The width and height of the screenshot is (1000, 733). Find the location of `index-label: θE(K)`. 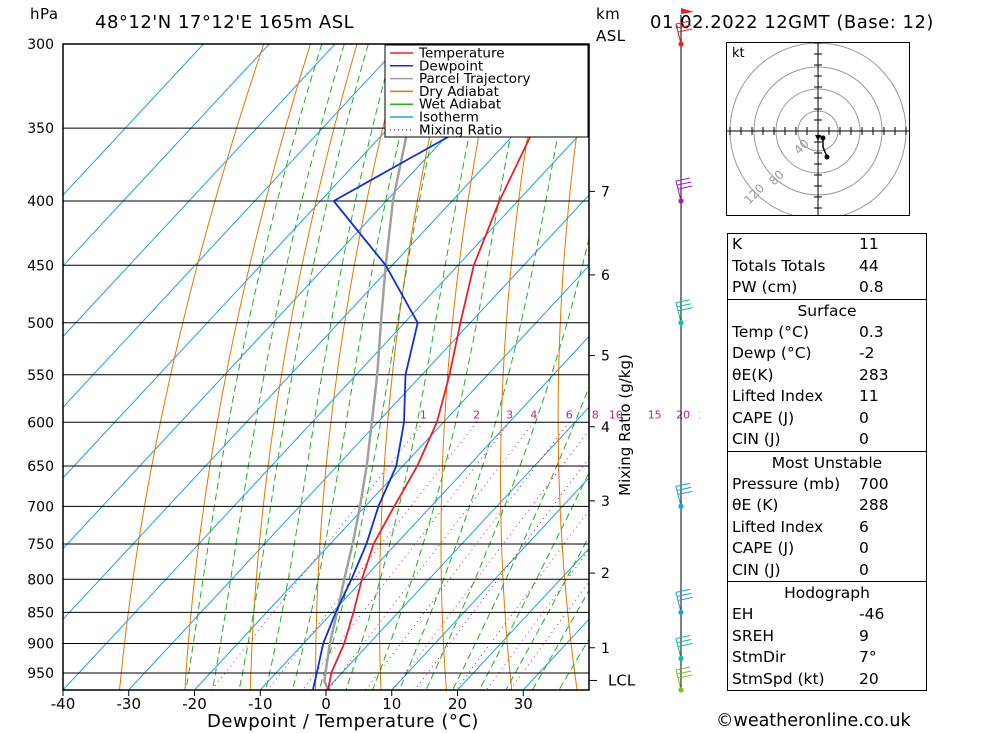

index-label: θE(K) is located at coordinates (753, 374).